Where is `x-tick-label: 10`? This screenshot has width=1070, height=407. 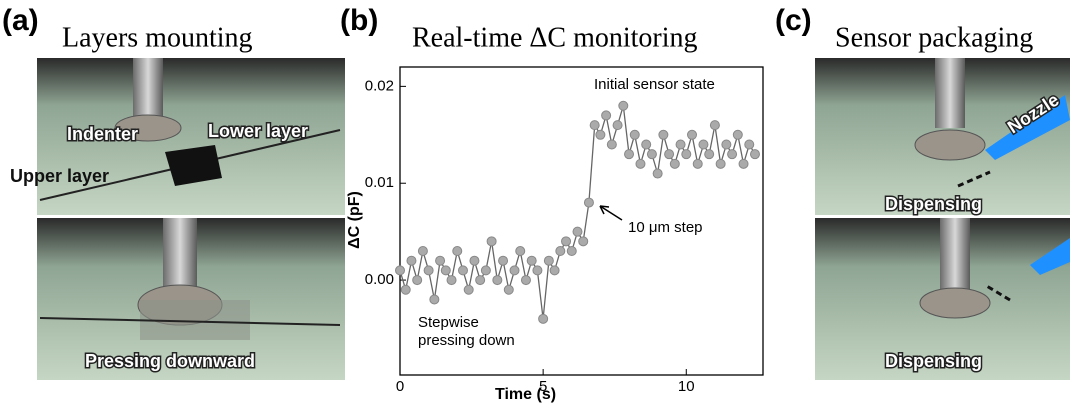 x-tick-label: 10 is located at coordinates (686, 386).